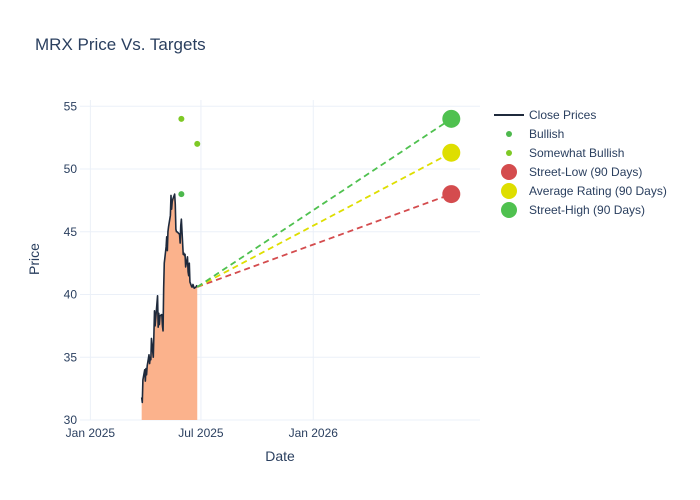 This screenshot has width=700, height=500. I want to click on legend-label-close-prices: Close Prices, so click(562, 115).